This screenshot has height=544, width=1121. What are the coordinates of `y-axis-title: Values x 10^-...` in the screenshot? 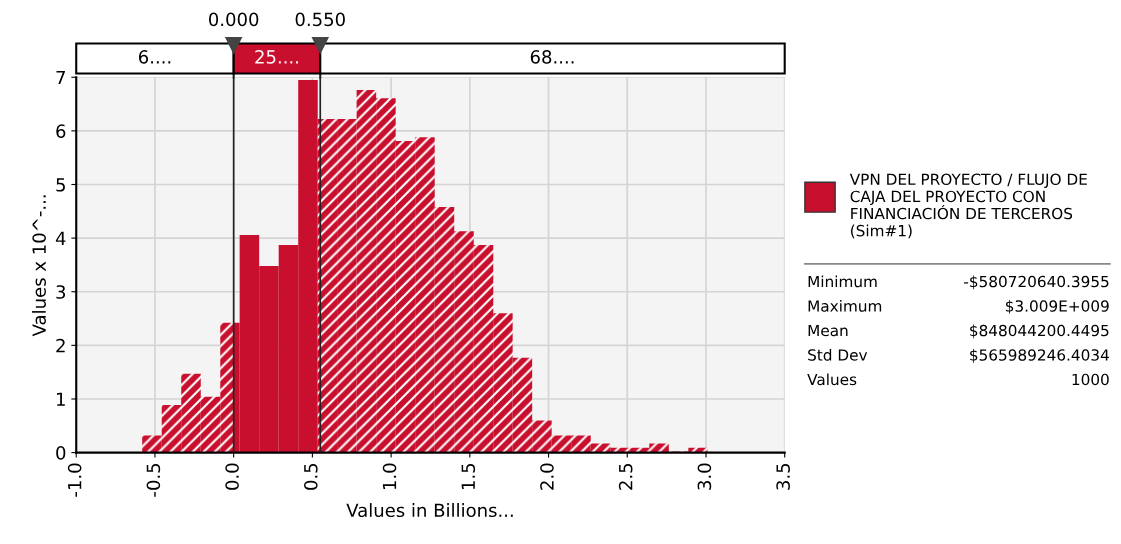 It's located at (38, 266).